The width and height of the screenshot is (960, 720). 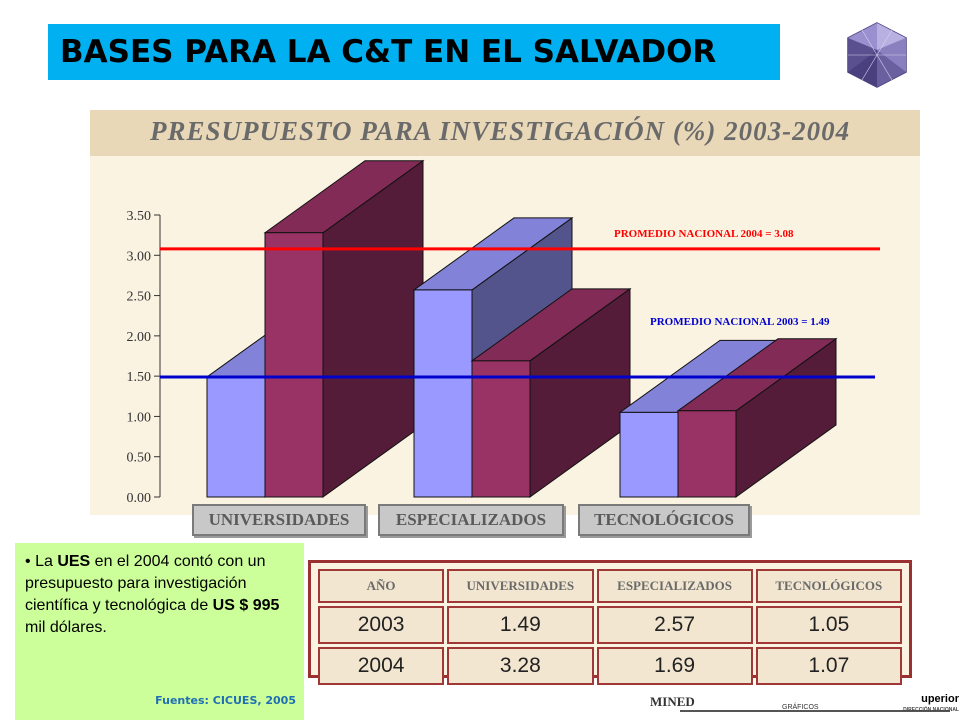 I want to click on footer-divider, so click(x=815, y=711).